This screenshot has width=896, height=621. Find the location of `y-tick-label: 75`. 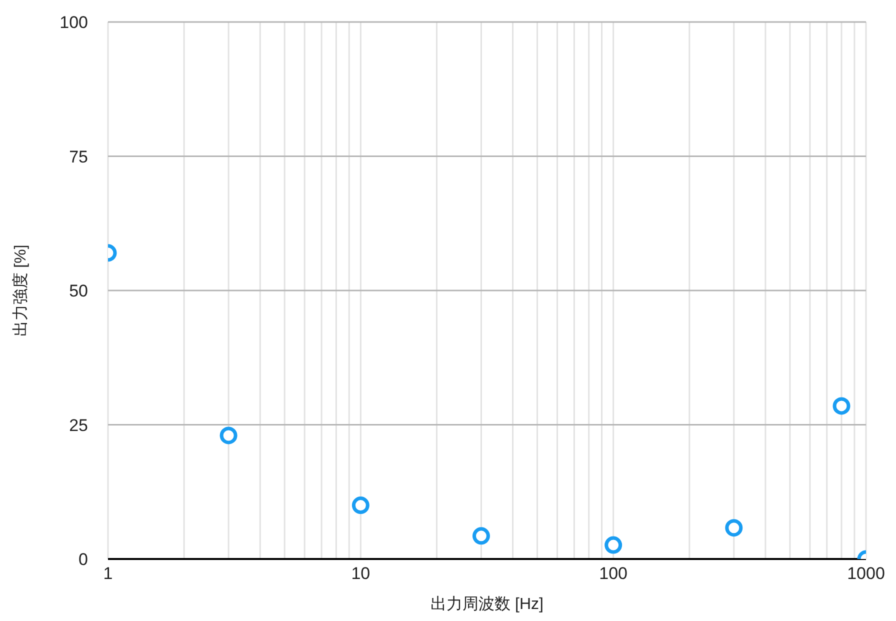

y-tick-label: 75 is located at coordinates (78, 156).